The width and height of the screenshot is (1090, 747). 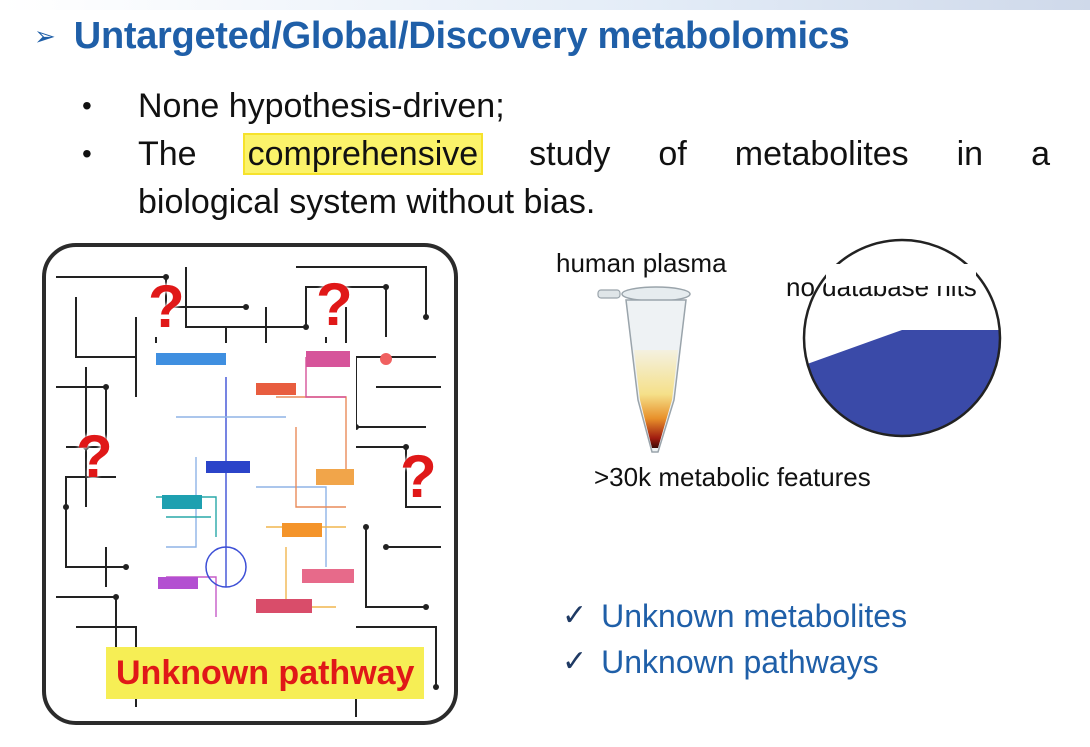 I want to click on bullet-text-end: study of metabolites in a, so click(x=789, y=154).